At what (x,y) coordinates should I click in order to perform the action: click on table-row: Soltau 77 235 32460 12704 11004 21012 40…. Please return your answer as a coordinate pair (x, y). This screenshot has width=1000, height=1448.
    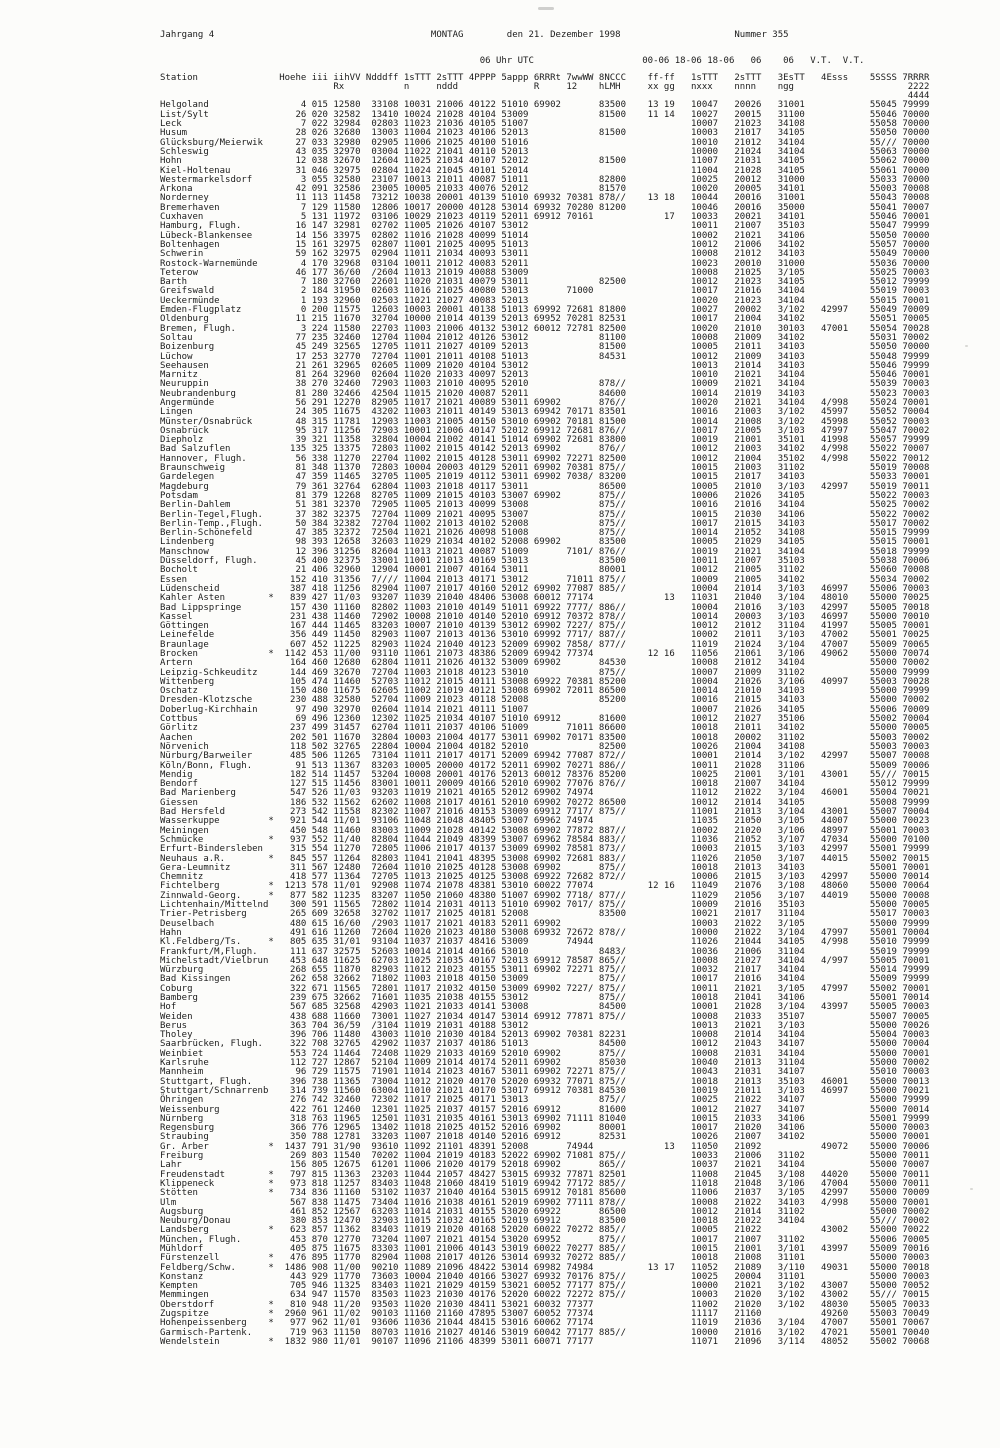
    Looking at the image, I should click on (545, 337).